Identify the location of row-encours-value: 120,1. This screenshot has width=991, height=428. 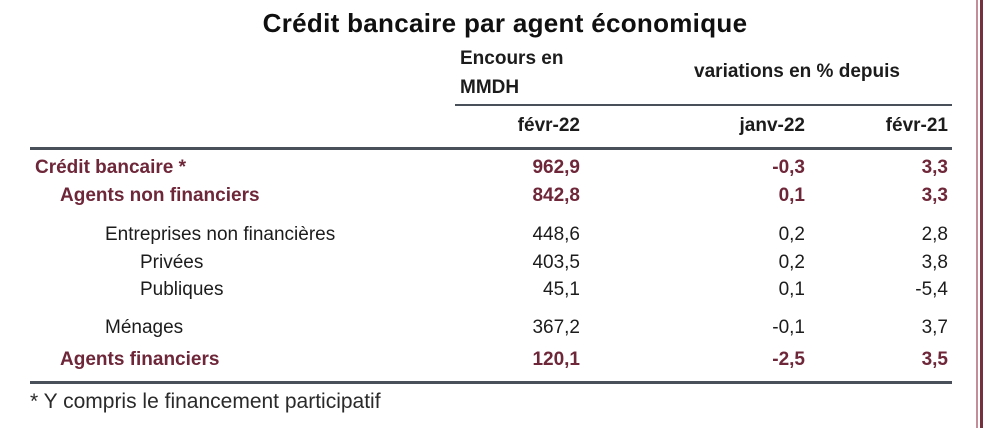
(556, 359).